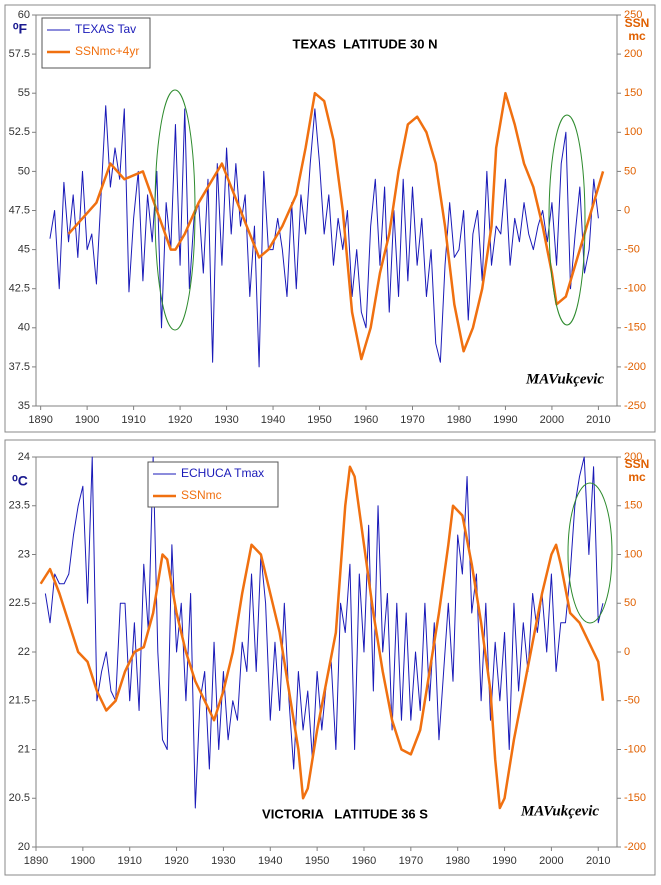  I want to click on y2-tick-label: -250, so click(635, 406).